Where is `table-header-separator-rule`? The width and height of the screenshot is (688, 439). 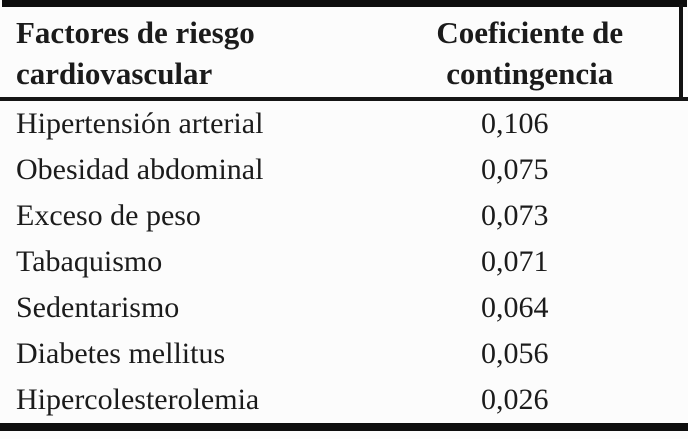 table-header-separator-rule is located at coordinates (344, 99).